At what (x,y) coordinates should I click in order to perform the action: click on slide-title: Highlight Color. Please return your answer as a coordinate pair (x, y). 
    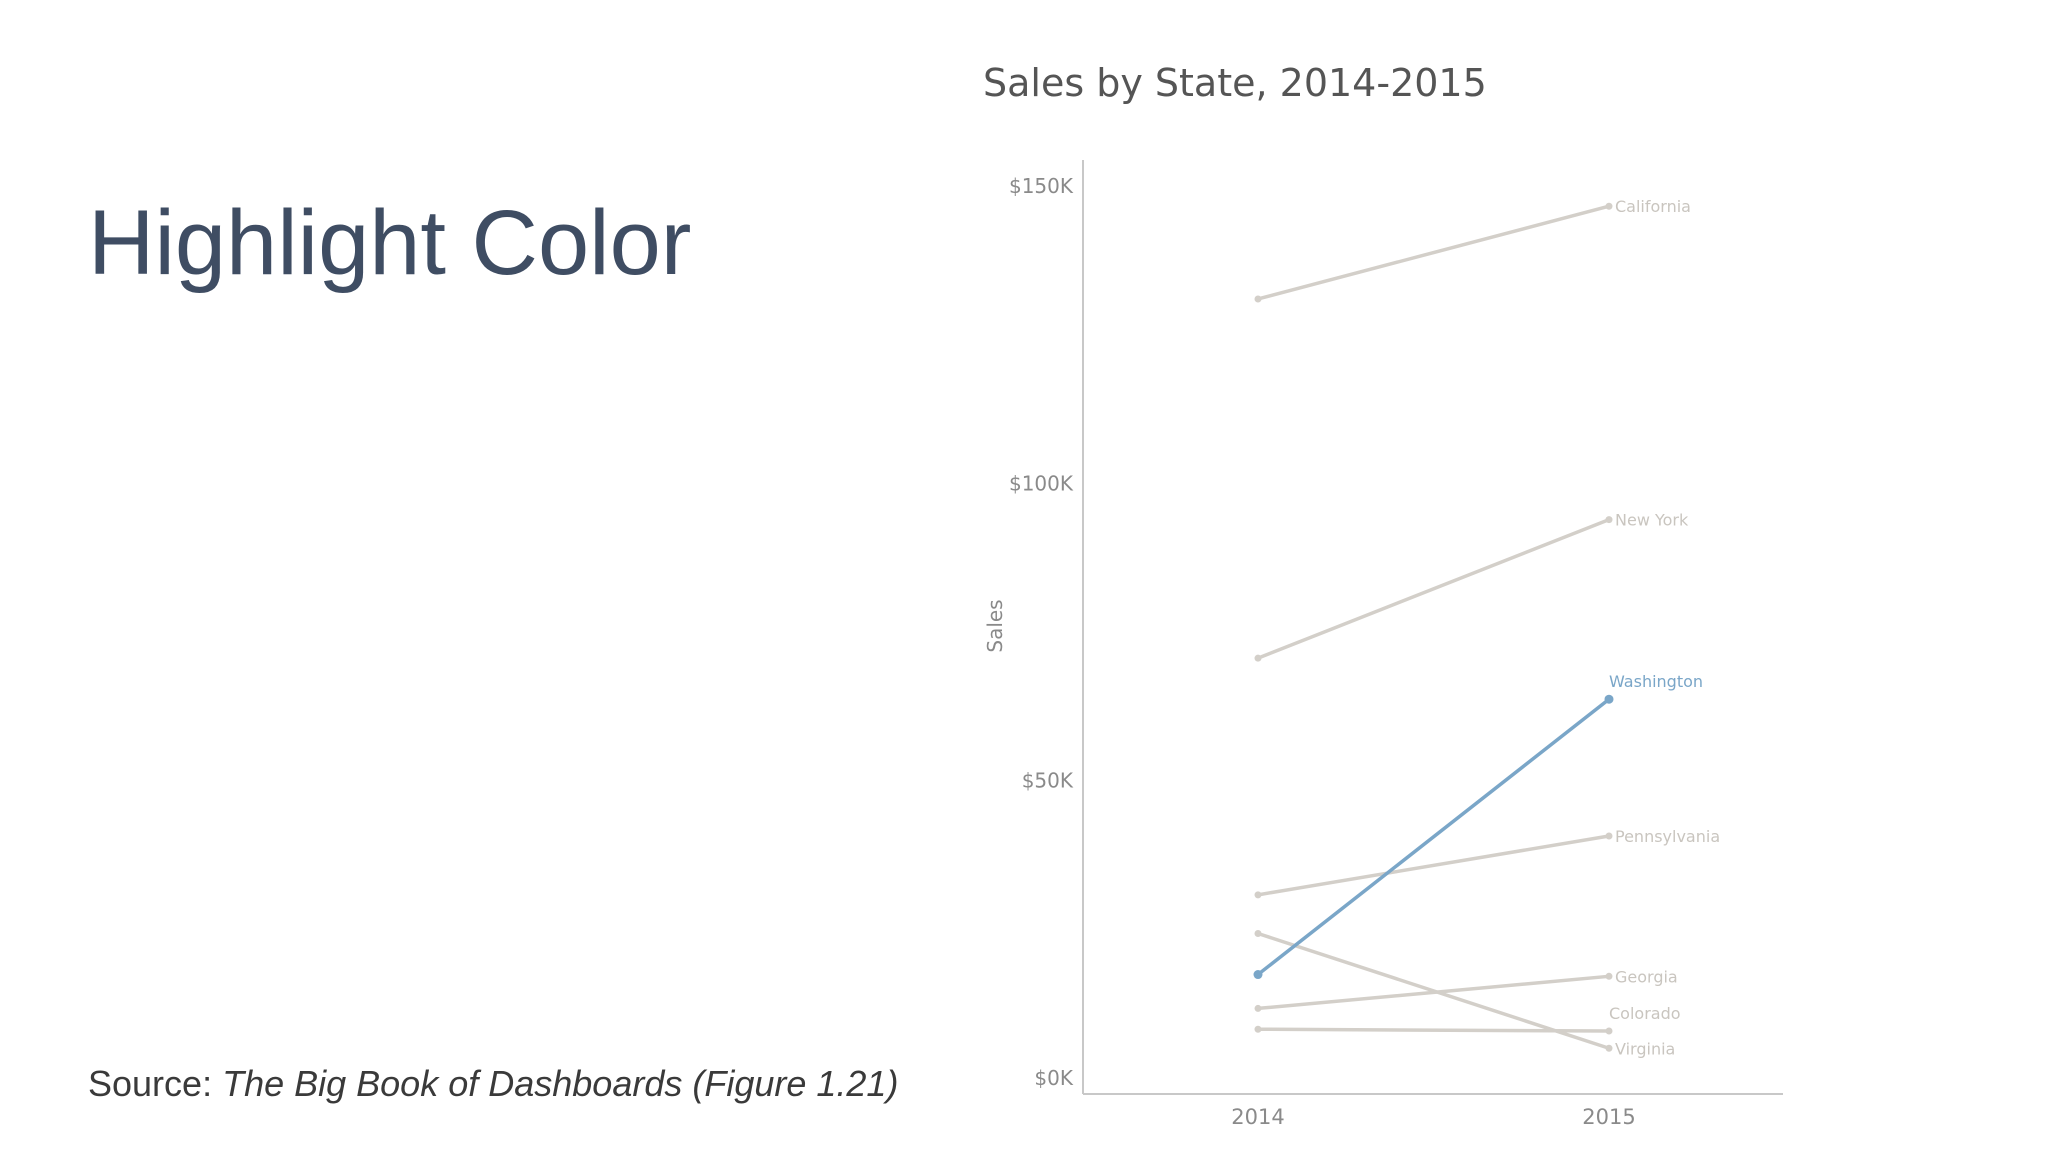
    Looking at the image, I should click on (390, 243).